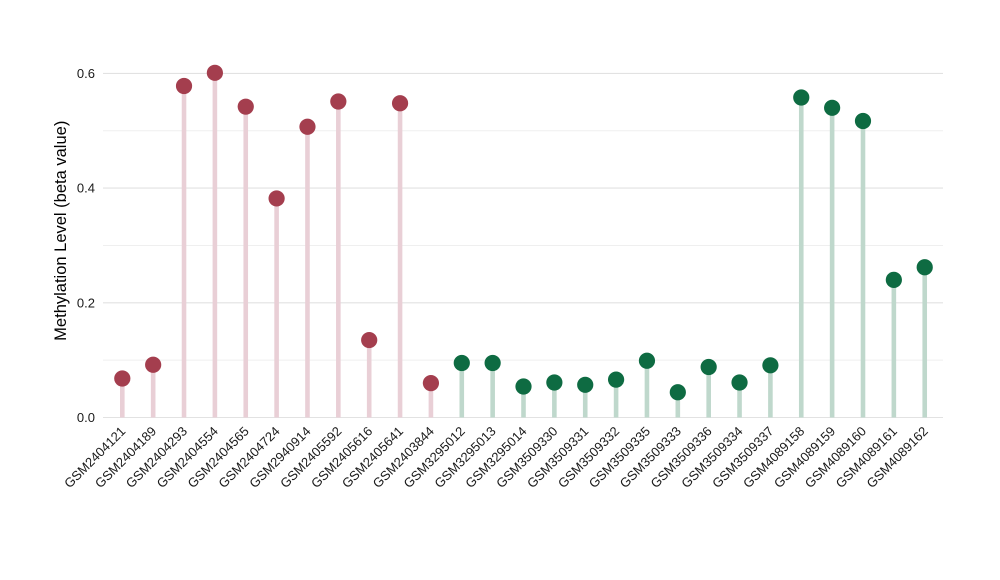 The width and height of the screenshot is (1000, 580). I want to click on y-axis-title: Methylation Level (beta value), so click(61, 231).